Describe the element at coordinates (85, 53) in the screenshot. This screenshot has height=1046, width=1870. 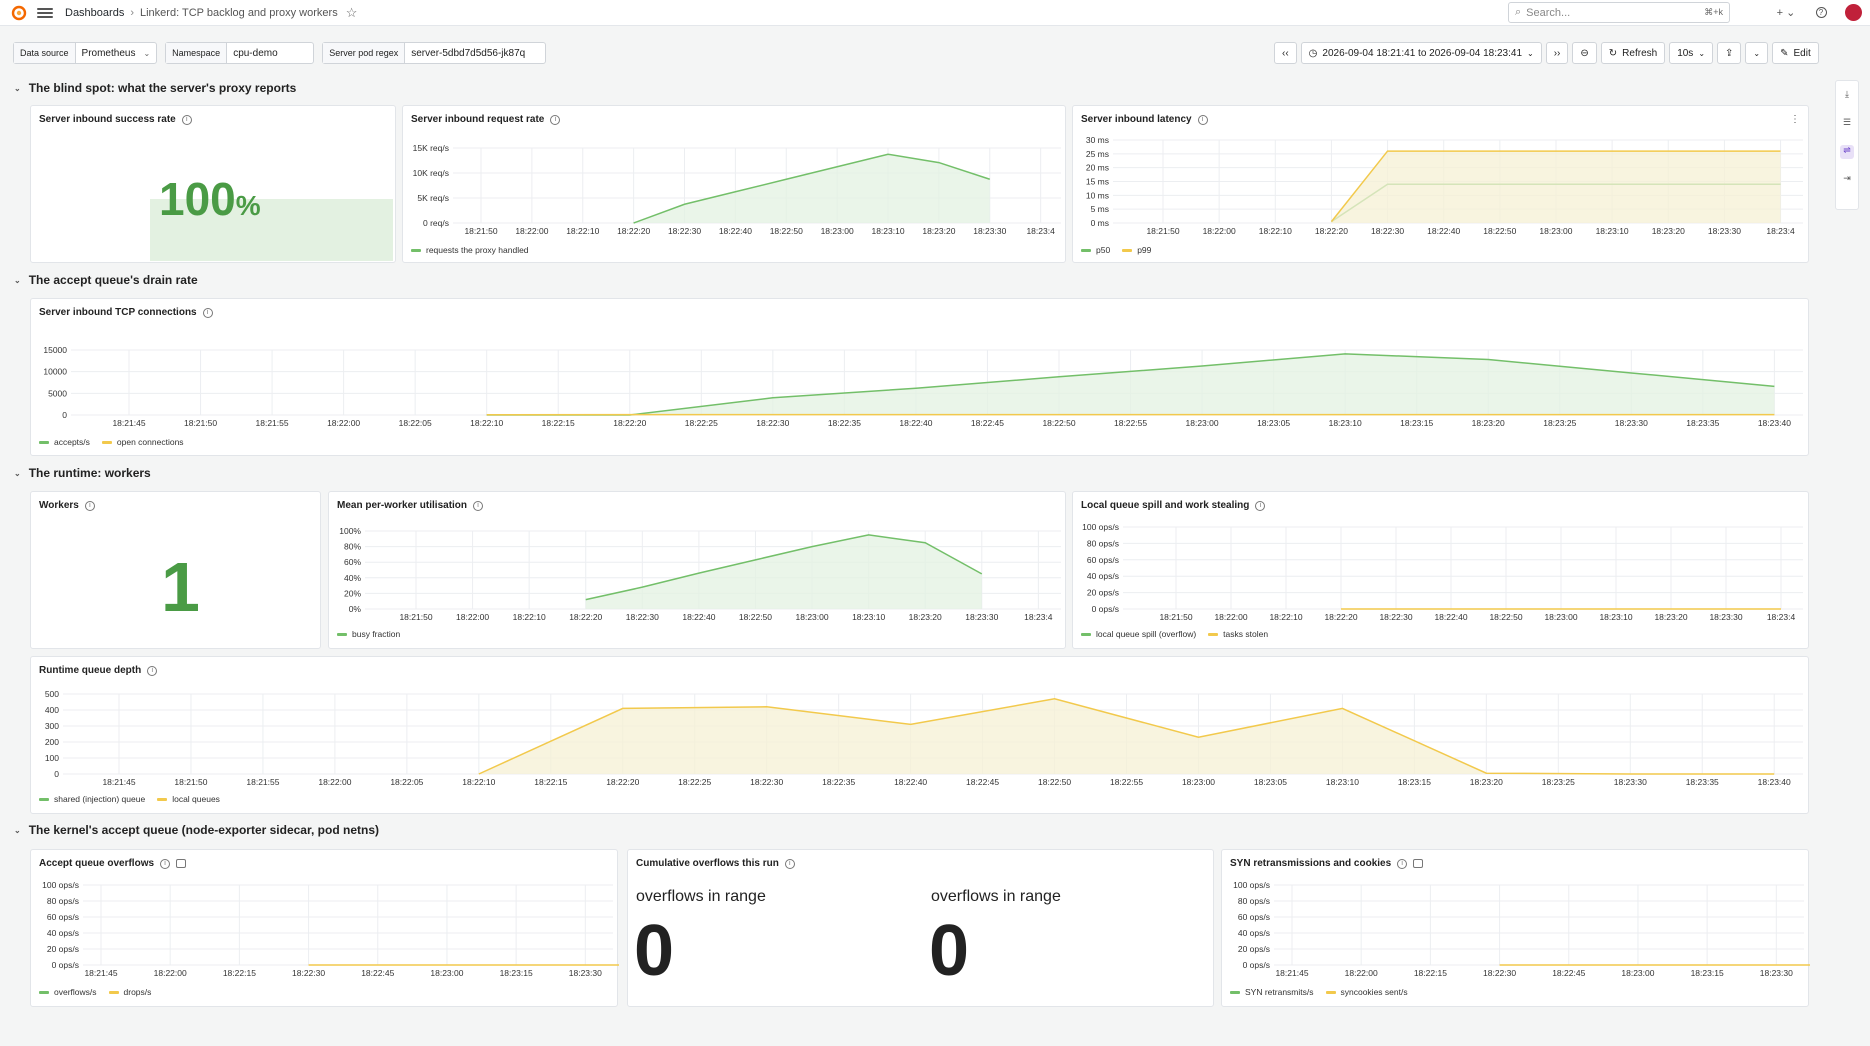
I see `variable-datasource: Data source Prometheus ⌄` at that location.